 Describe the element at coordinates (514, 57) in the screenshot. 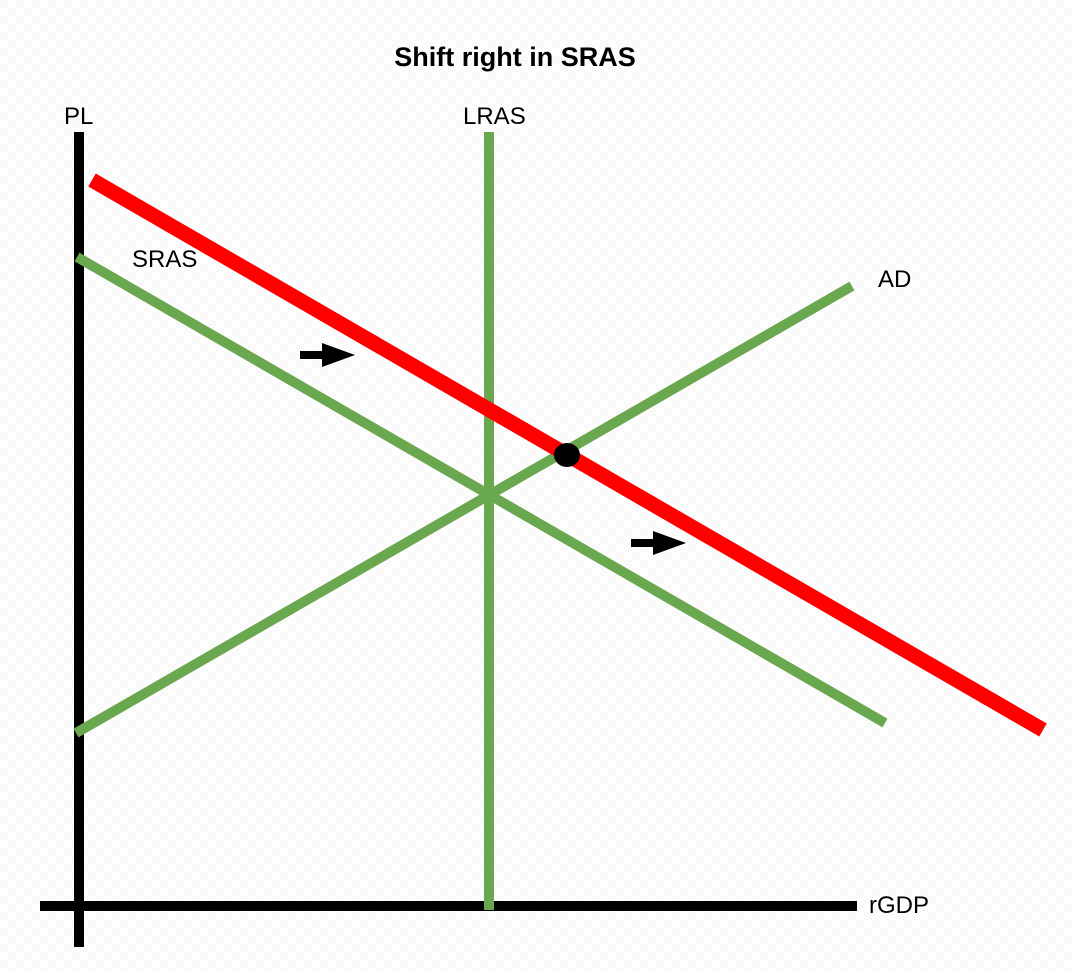

I see `diagram-title: Shift right in SRAS` at that location.